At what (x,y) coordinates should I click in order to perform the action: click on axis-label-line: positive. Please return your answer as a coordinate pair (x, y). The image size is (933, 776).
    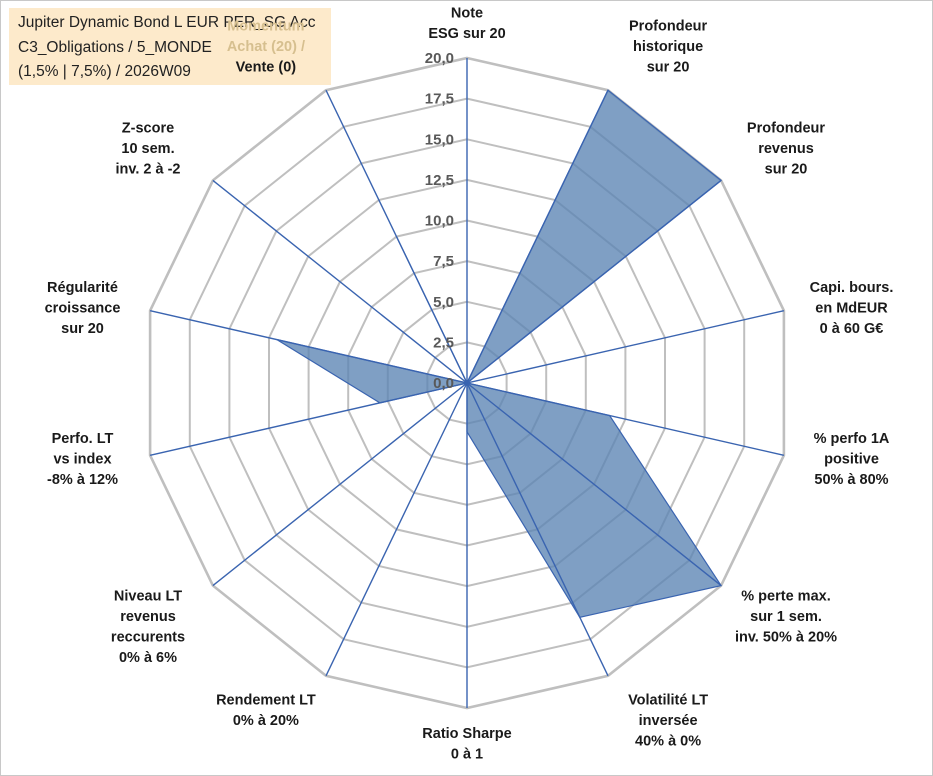
    Looking at the image, I should click on (851, 459).